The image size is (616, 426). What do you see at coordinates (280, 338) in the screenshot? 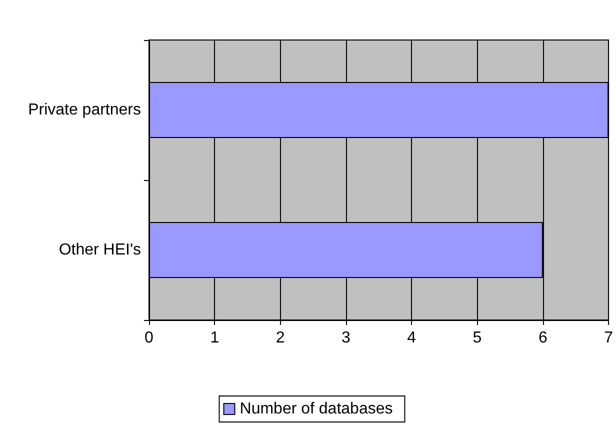
I see `x-tick-label: 2` at bounding box center [280, 338].